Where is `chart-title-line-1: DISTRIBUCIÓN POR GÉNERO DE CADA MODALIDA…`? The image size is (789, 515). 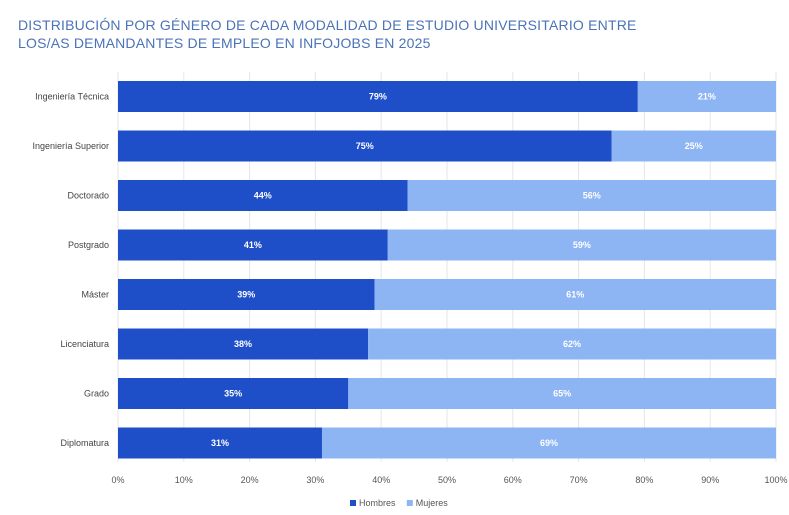 chart-title-line-1: DISTRIBUCIÓN POR GÉNERO DE CADA MODALIDA… is located at coordinates (327, 25).